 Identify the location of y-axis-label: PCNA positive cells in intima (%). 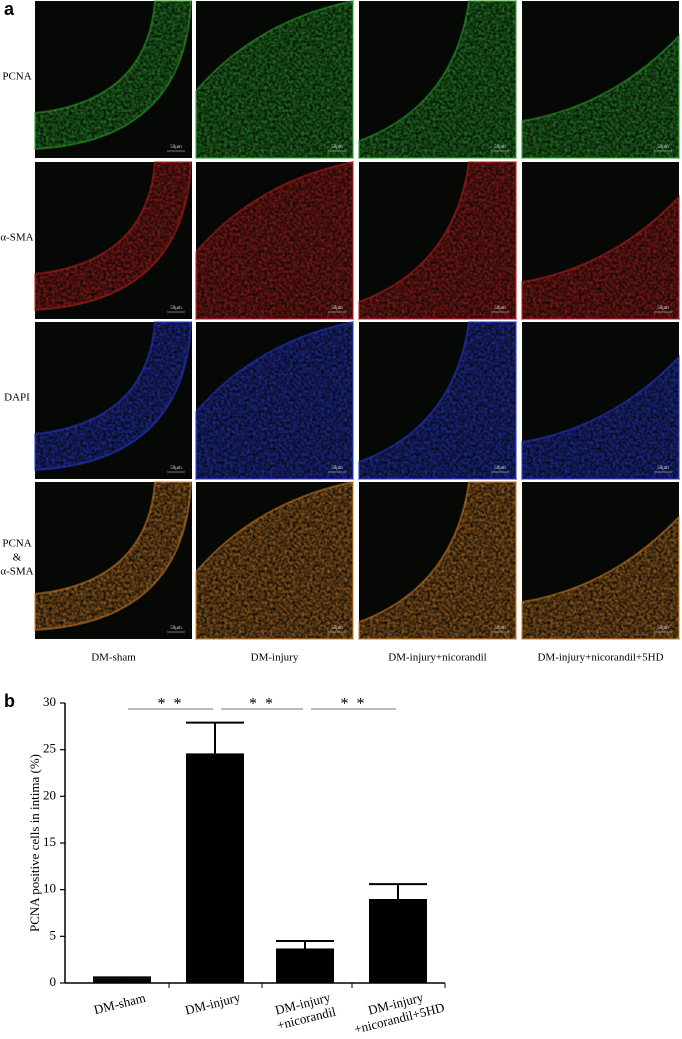
(34, 843).